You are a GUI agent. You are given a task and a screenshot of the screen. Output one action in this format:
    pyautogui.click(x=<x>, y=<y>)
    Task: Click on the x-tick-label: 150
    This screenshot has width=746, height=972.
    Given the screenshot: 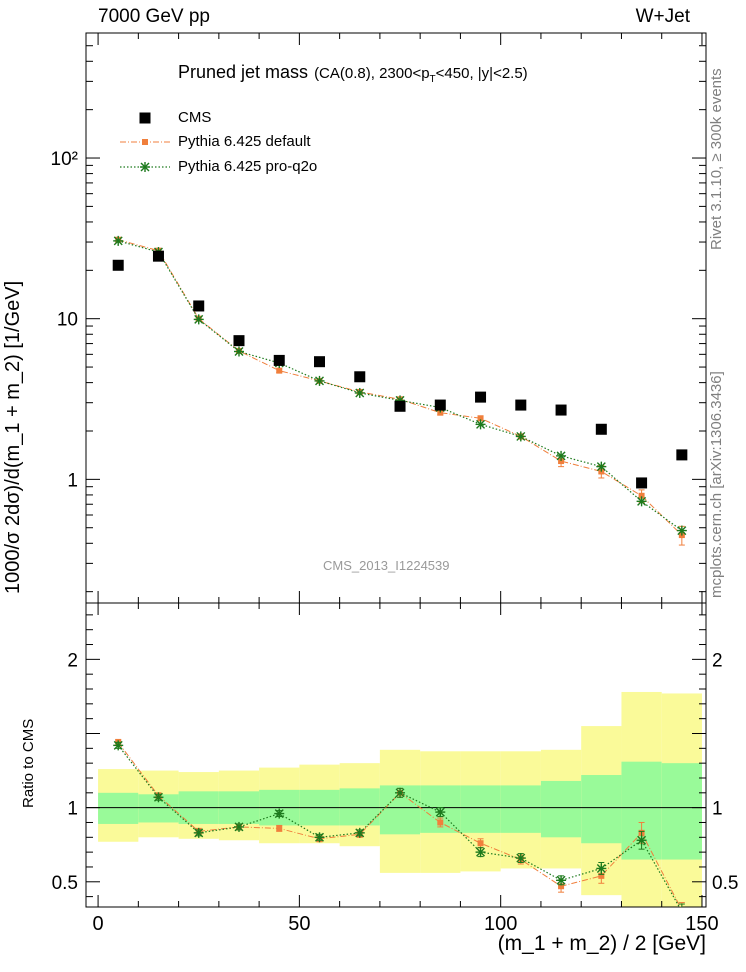 What is the action you would take?
    pyautogui.click(x=701, y=924)
    